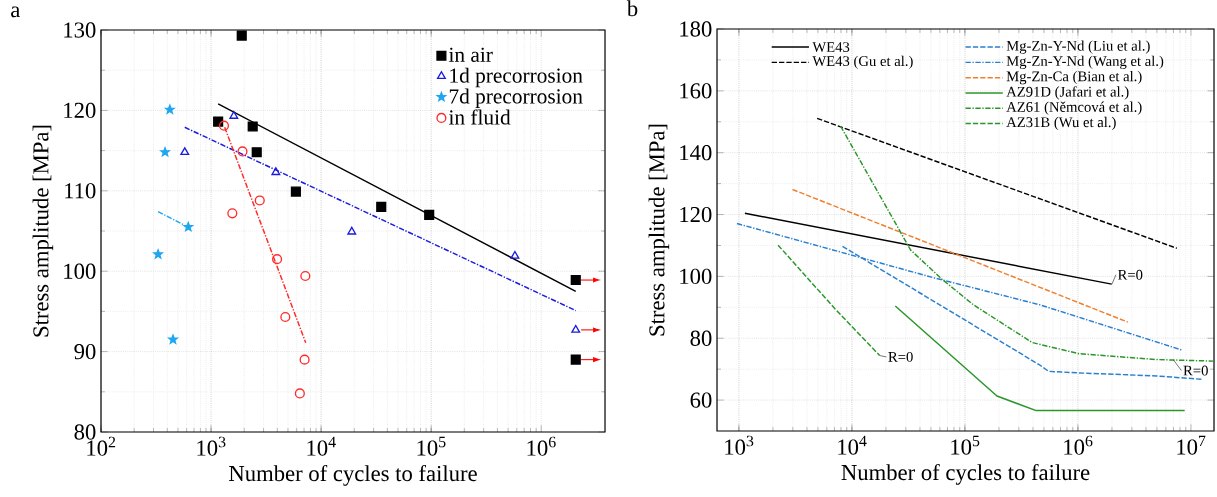  What do you see at coordinates (516, 77) in the screenshot?
I see `legend-label: 1d precorrosion` at bounding box center [516, 77].